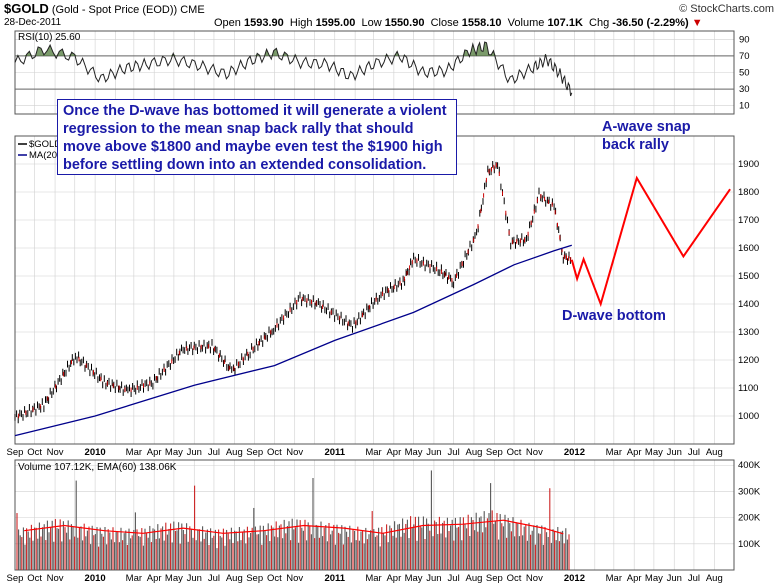  I want to click on price-x-tick-label: 2011, so click(334, 452).